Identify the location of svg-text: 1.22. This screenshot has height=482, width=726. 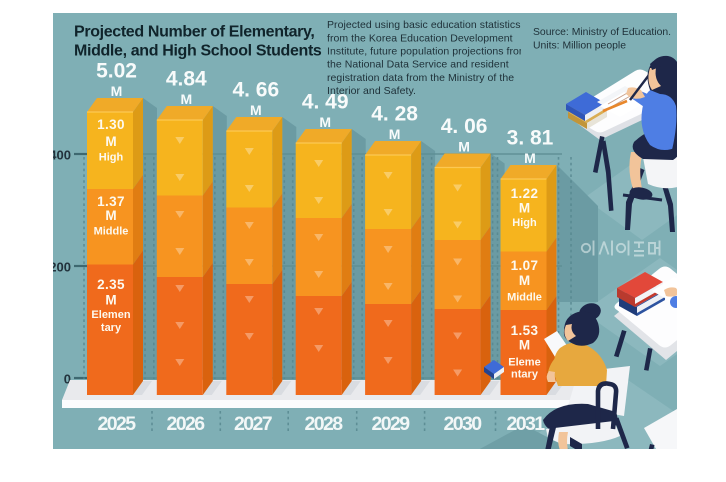
(525, 193).